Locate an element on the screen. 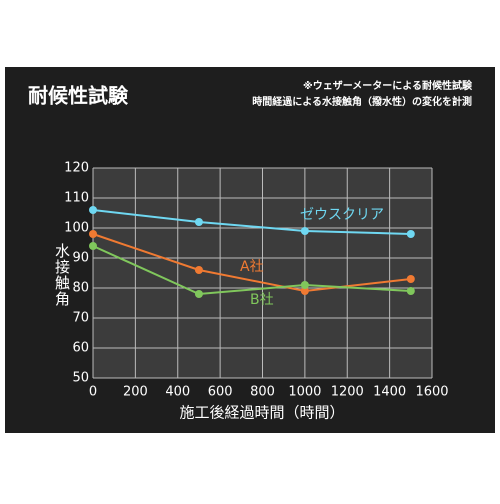  x-tick-label: 400 is located at coordinates (177, 392).